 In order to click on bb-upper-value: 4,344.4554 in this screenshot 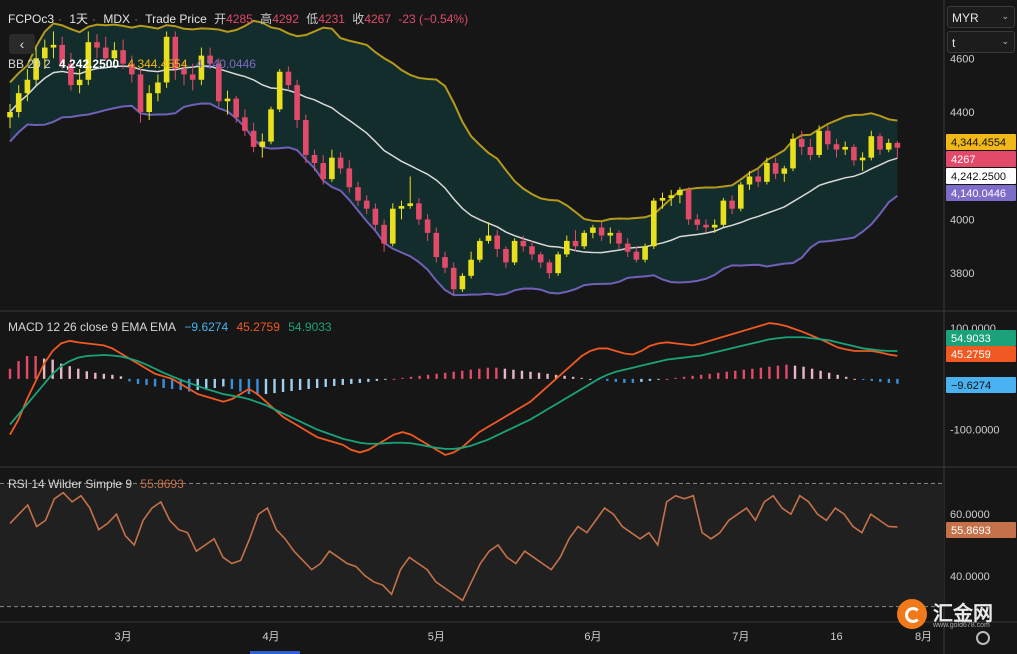, I will do `click(157, 64)`.